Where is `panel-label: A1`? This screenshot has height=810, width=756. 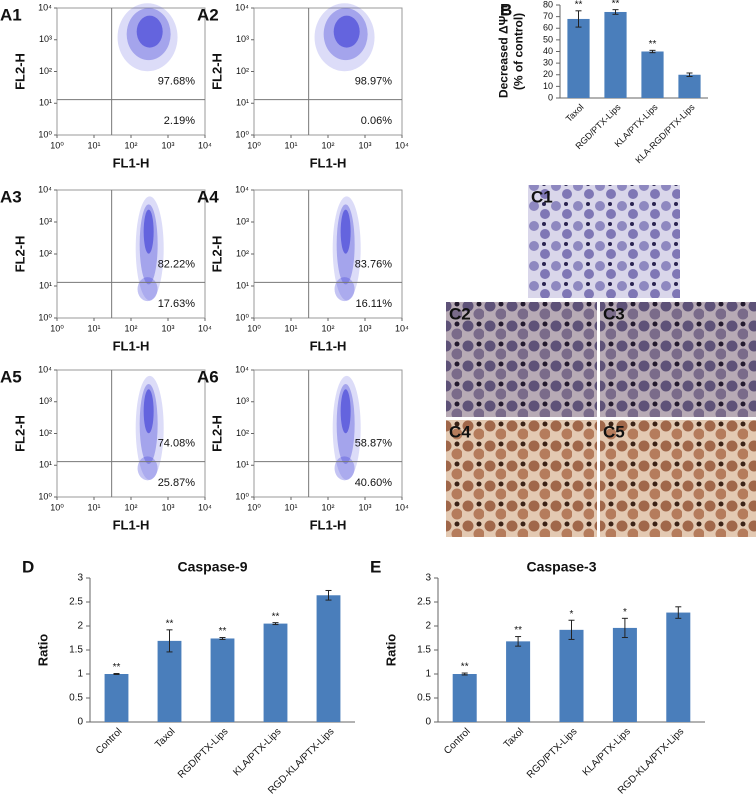 panel-label: A1 is located at coordinates (11, 14).